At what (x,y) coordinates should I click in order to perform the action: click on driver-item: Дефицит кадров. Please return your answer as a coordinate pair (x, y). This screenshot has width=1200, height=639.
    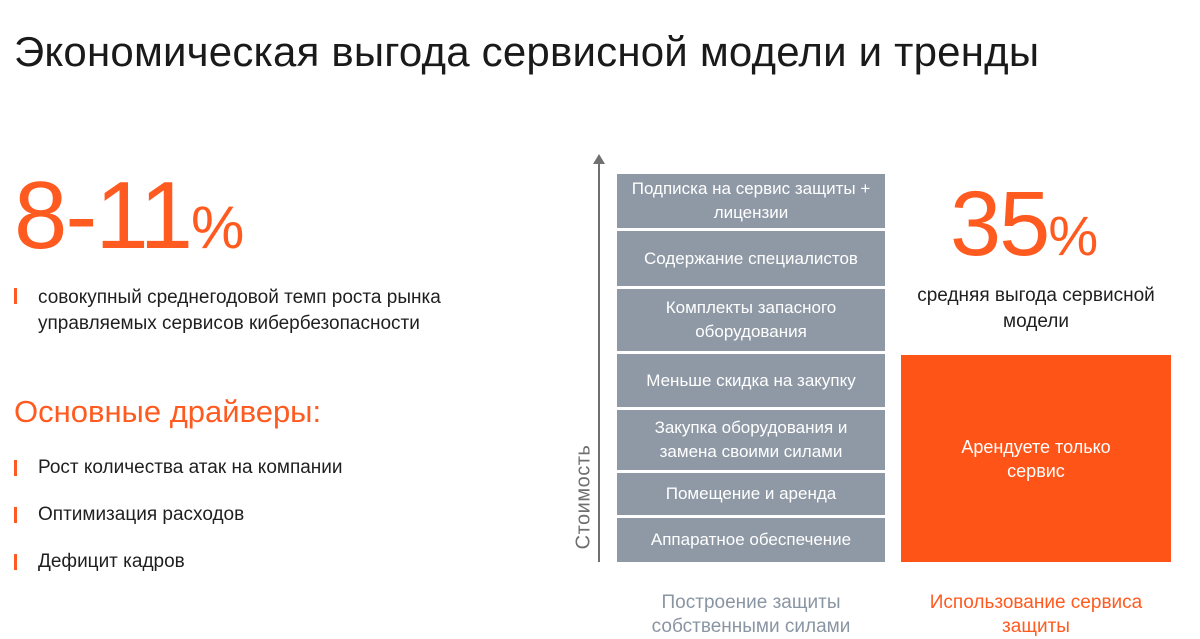
    Looking at the image, I should click on (99, 562).